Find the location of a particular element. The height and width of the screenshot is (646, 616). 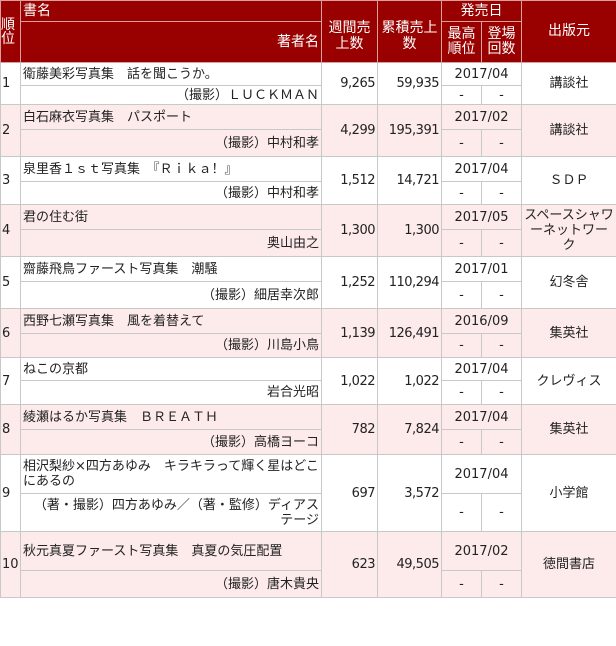

rank-cell: 3 is located at coordinates (10, 180).